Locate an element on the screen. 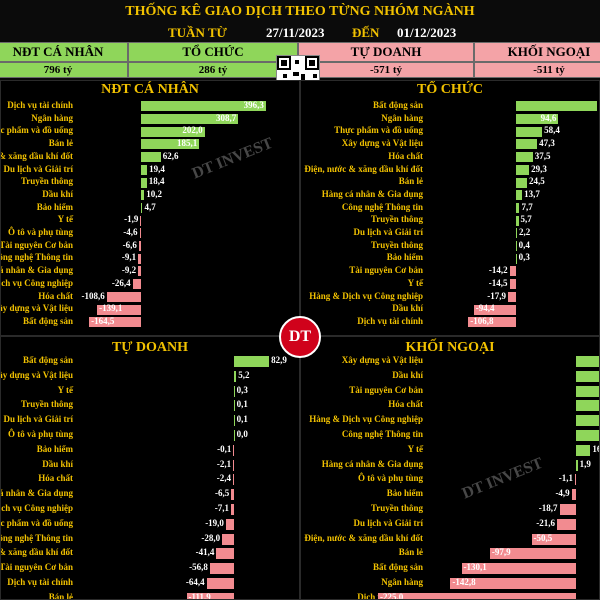 This screenshot has width=600, height=600. bar-value-label: -56,8 is located at coordinates (198, 567).